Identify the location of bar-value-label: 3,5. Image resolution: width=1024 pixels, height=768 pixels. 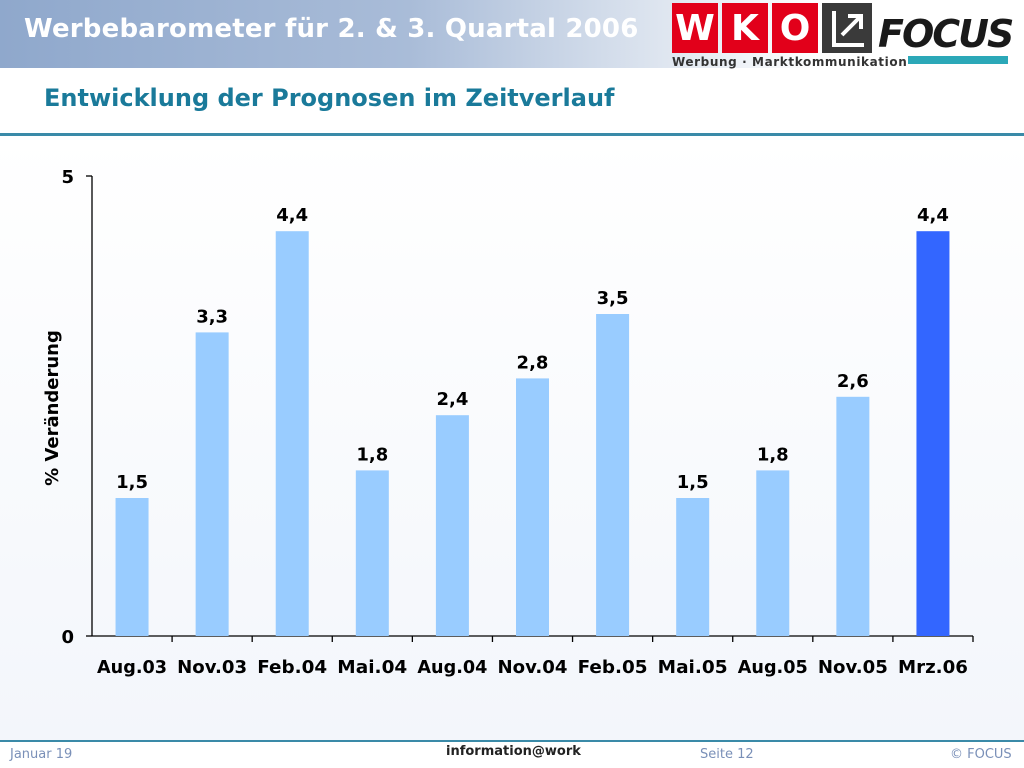
(613, 298).